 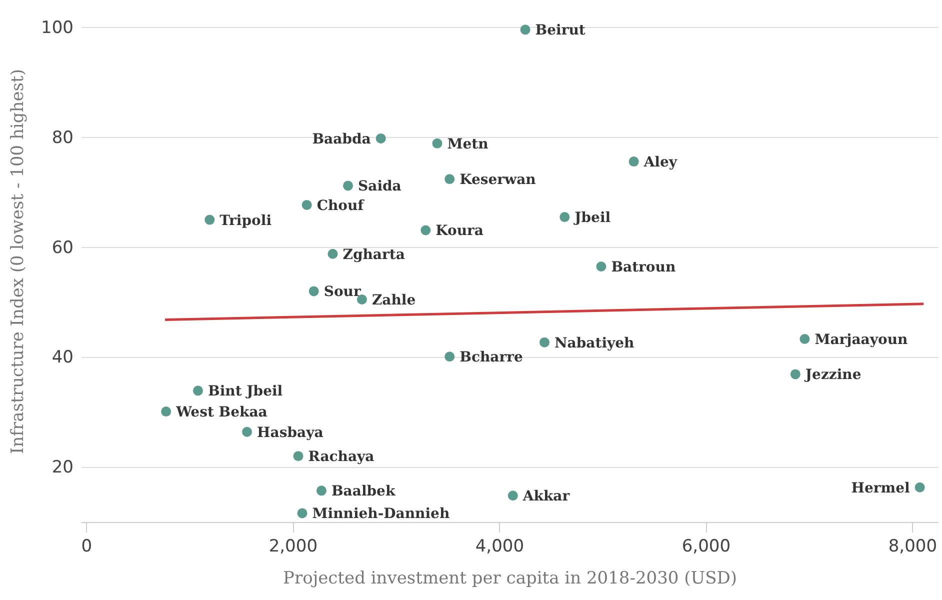 What do you see at coordinates (546, 496) in the screenshot?
I see `annotation: Akkar` at bounding box center [546, 496].